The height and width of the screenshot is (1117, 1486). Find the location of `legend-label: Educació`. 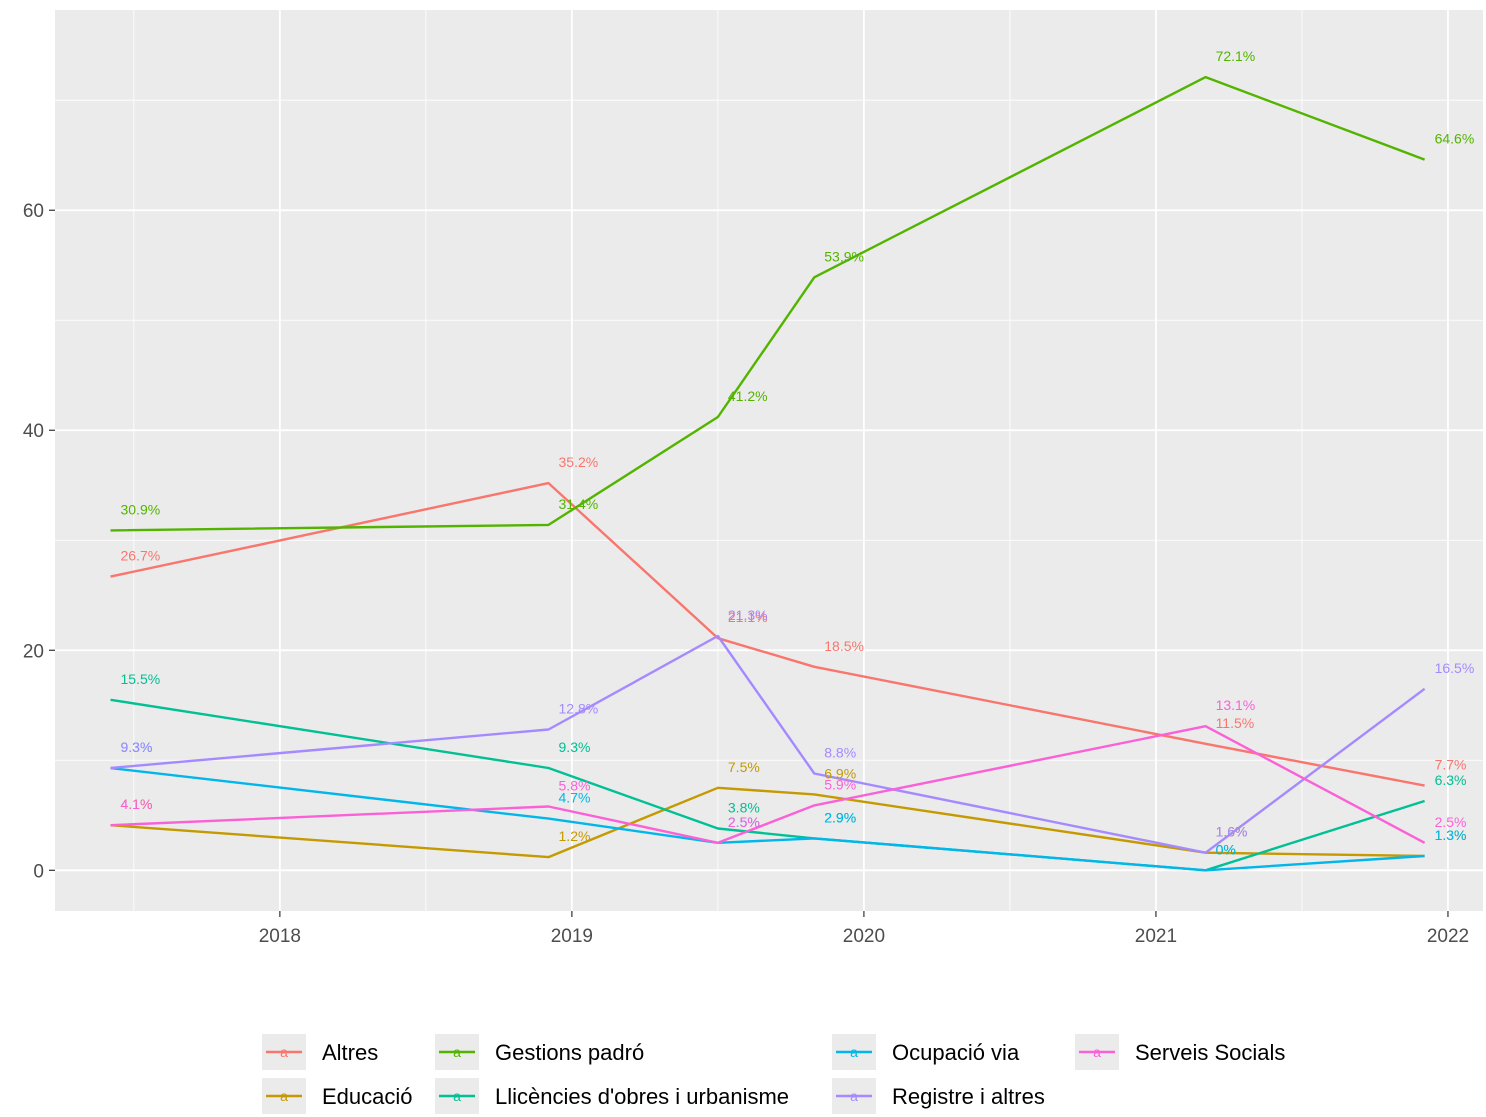

legend-label: Educació is located at coordinates (367, 1096).